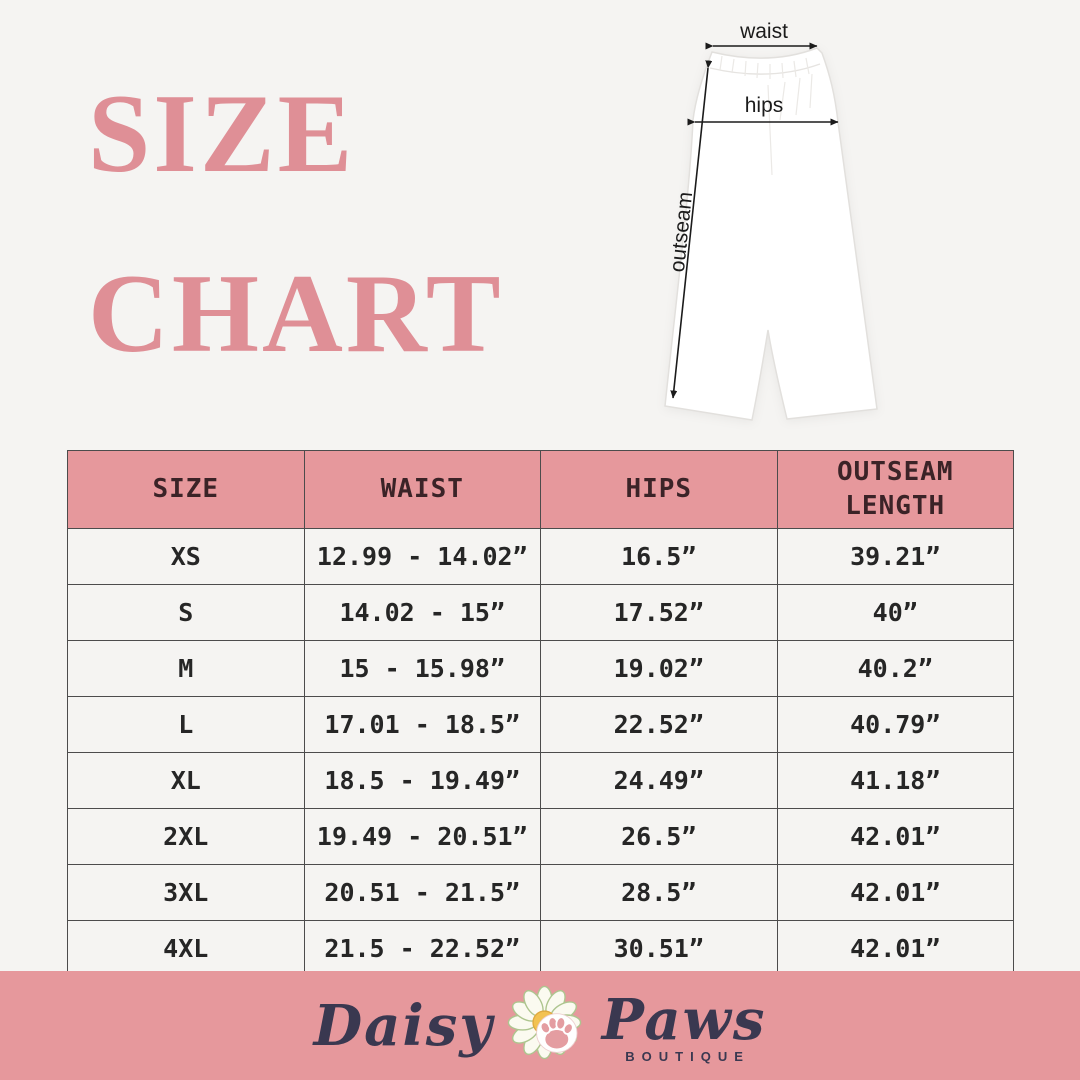  What do you see at coordinates (186, 668) in the screenshot?
I see `size-cell: M` at bounding box center [186, 668].